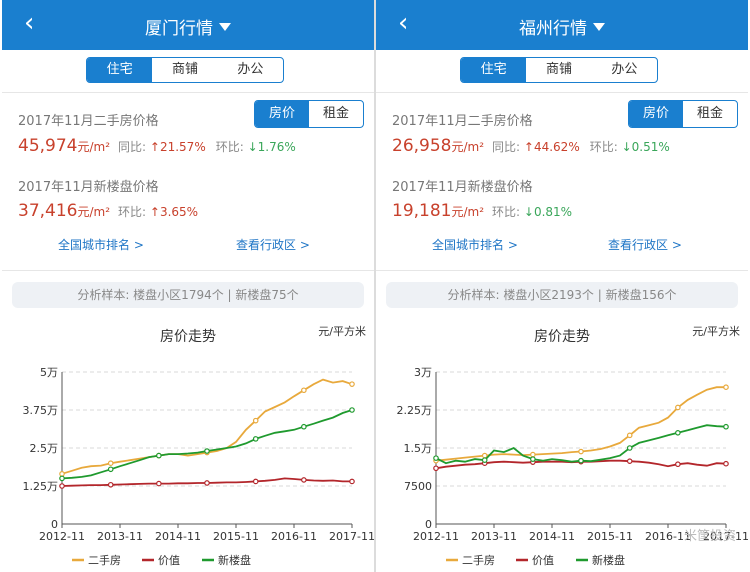 The width and height of the screenshot is (750, 572). I want to click on watermark: 米筐投资, so click(709, 536).